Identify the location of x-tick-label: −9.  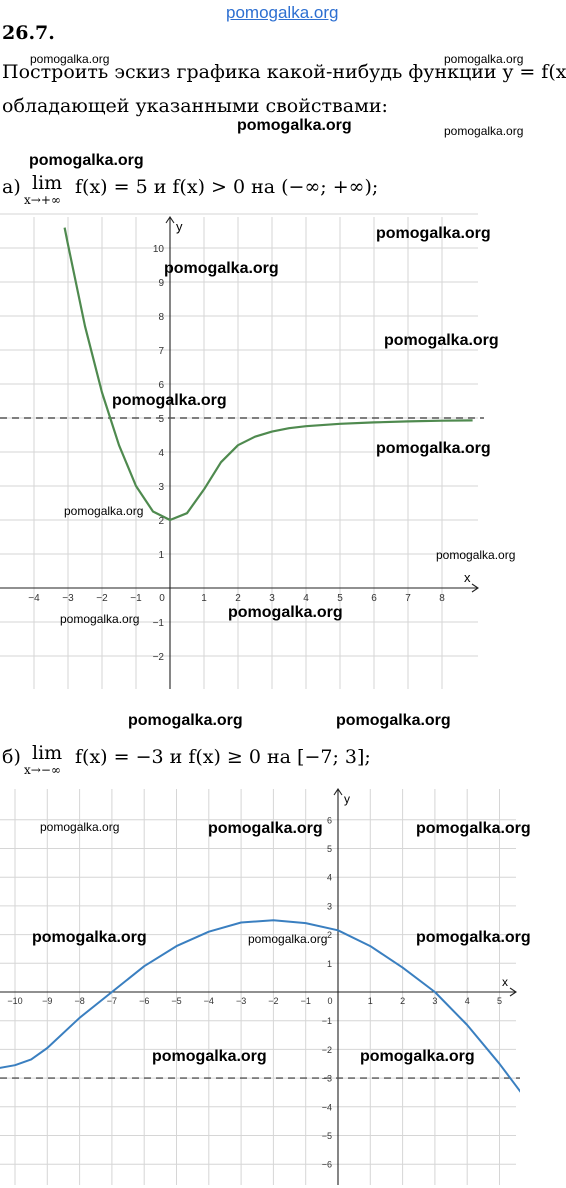
(47, 1001).